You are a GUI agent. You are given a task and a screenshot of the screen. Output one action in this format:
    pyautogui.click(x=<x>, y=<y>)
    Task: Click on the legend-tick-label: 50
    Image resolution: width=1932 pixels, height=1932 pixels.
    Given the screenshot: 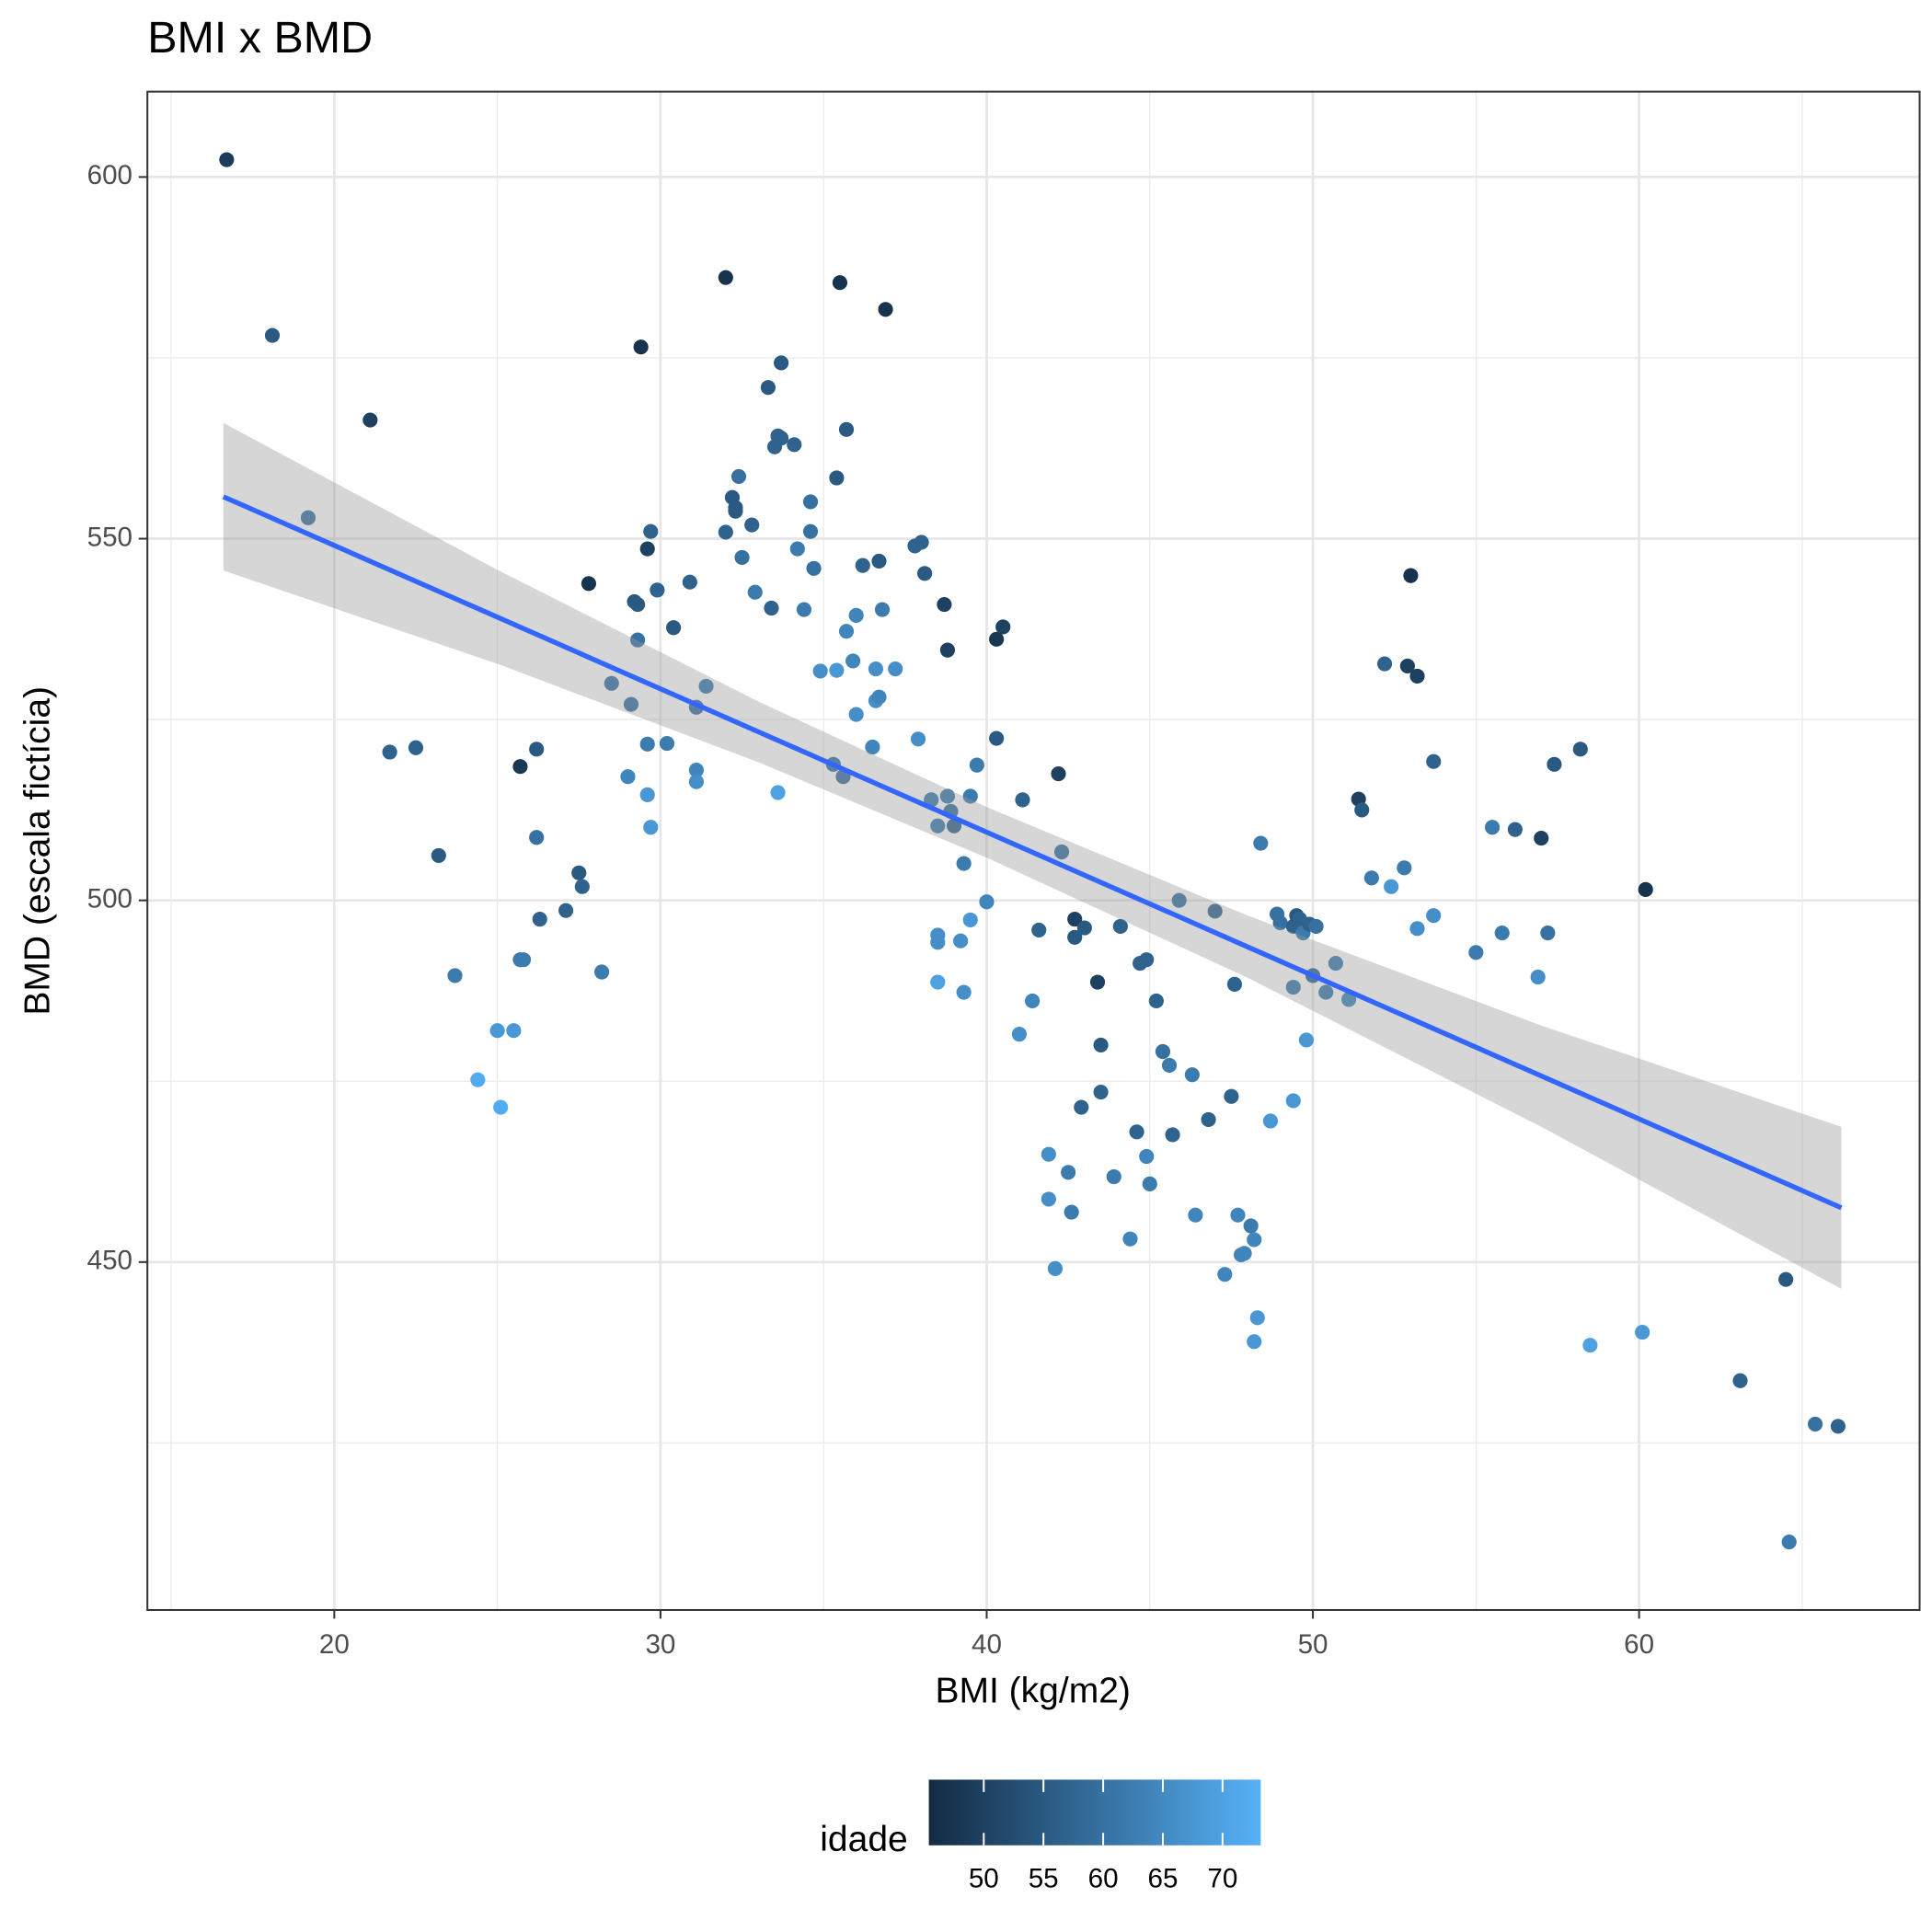 What is the action you would take?
    pyautogui.click(x=984, y=1878)
    